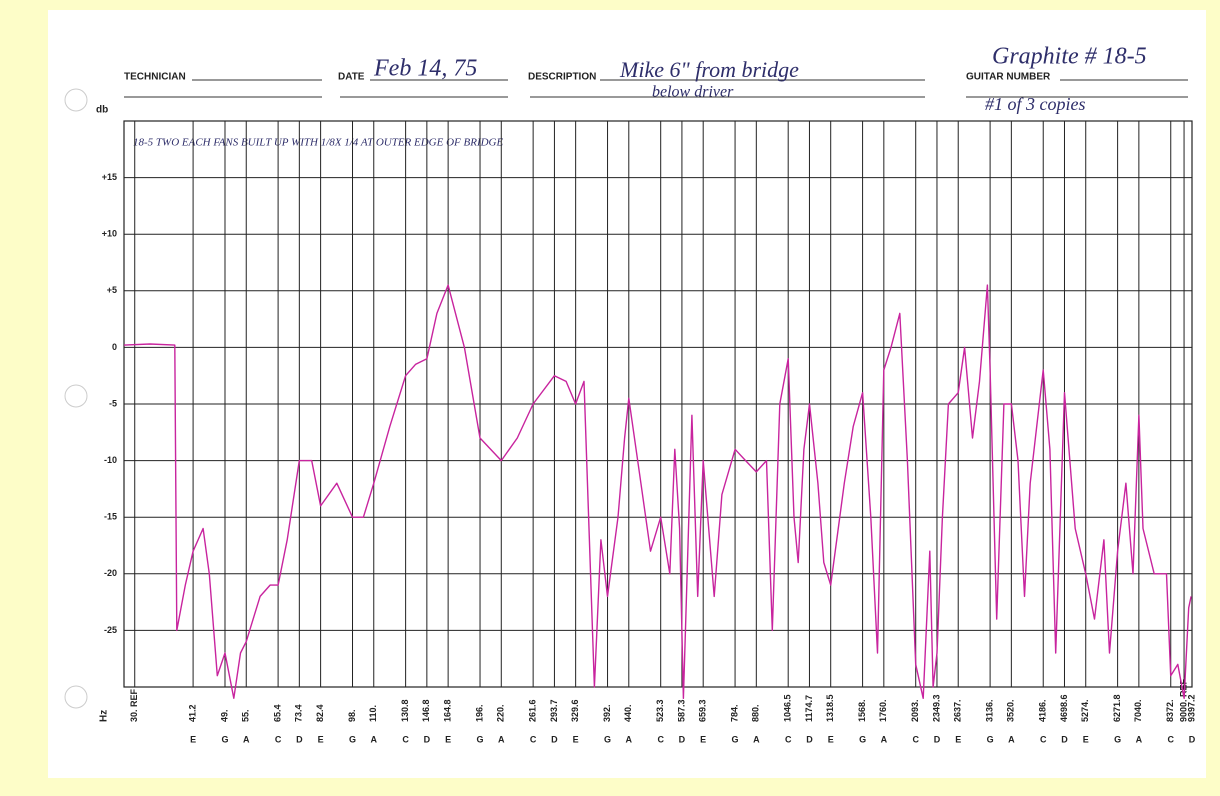 Image resolution: width=1220 pixels, height=796 pixels. What do you see at coordinates (1043, 710) in the screenshot?
I see `x-tick-label: 4186.` at bounding box center [1043, 710].